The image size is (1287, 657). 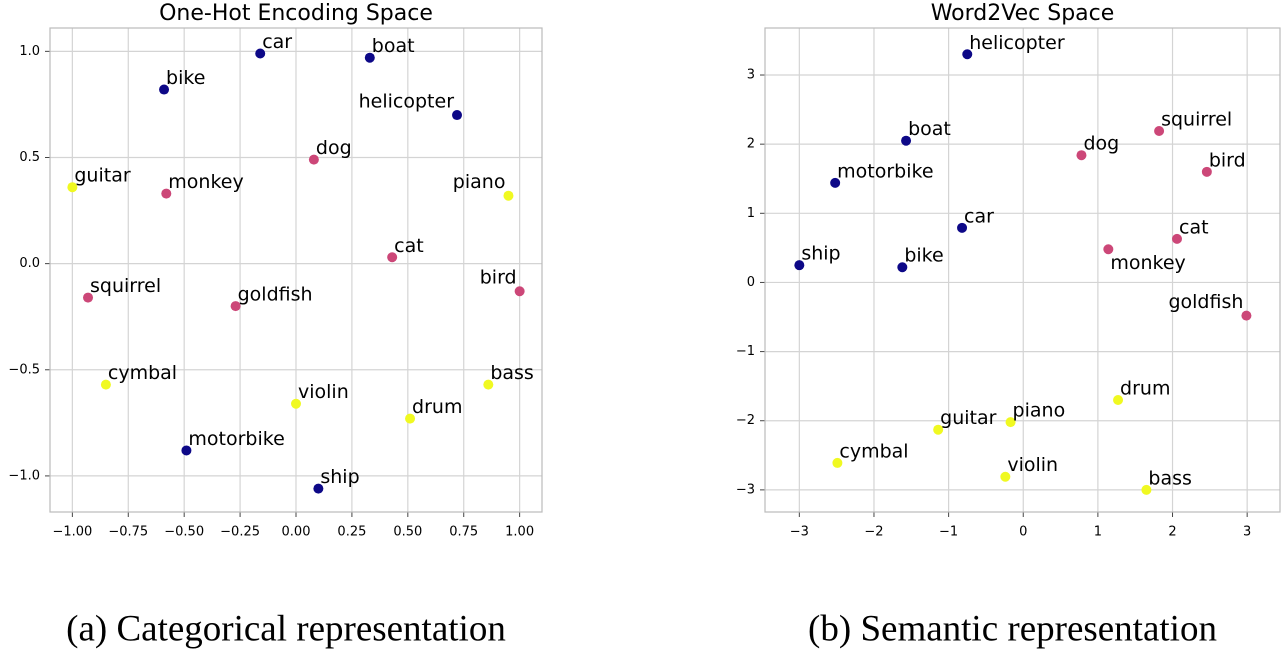 What do you see at coordinates (24, 475) in the screenshot?
I see `y-tick-label: −1.0` at bounding box center [24, 475].